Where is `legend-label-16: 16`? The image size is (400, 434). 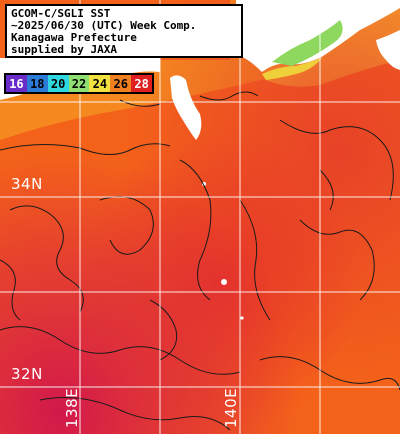
legend-label-16: 16 is located at coordinates (16, 83).